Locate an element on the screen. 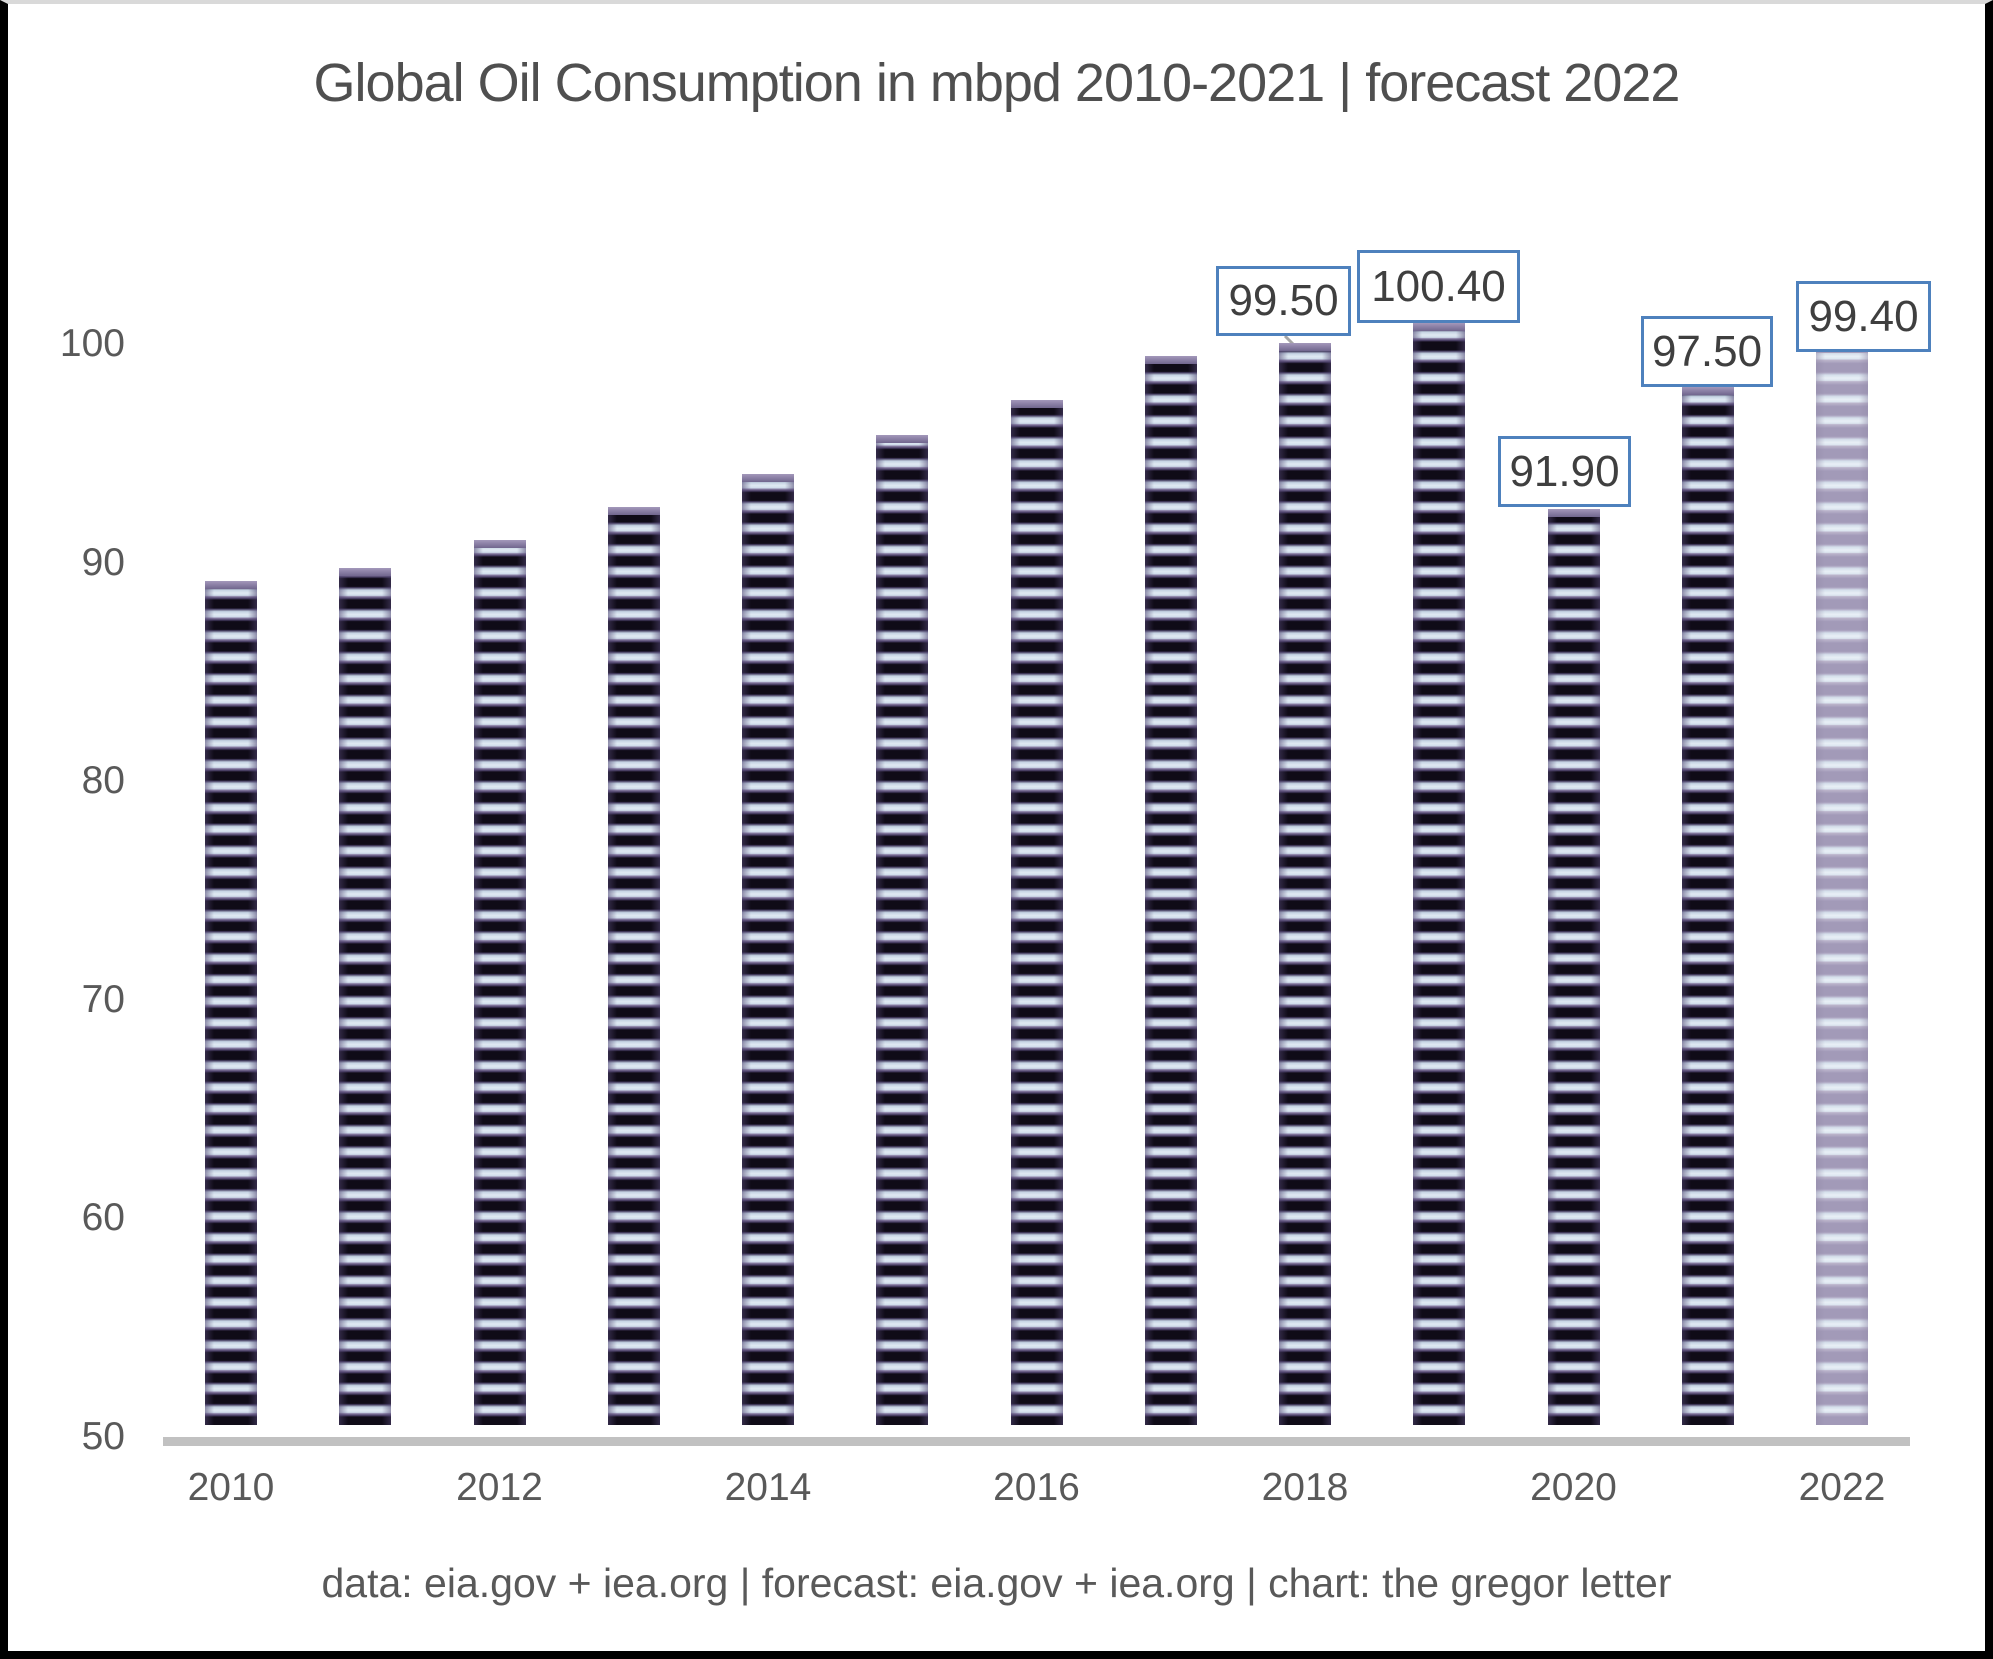 This screenshot has width=1993, height=1659. bar-2016 is located at coordinates (1036, 912).